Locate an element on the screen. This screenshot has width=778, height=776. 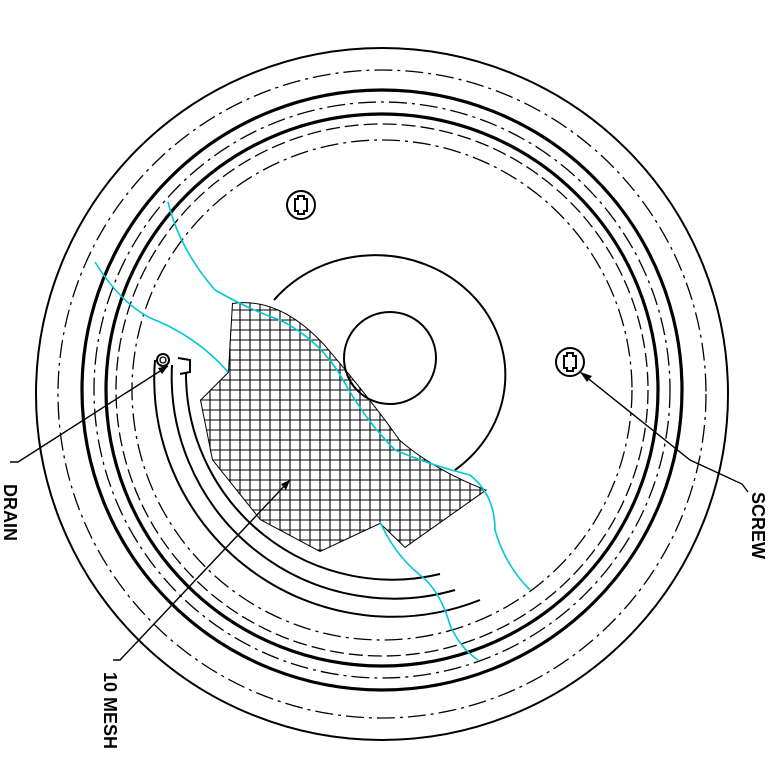
drain-label: DRAIN is located at coordinates (10, 512).